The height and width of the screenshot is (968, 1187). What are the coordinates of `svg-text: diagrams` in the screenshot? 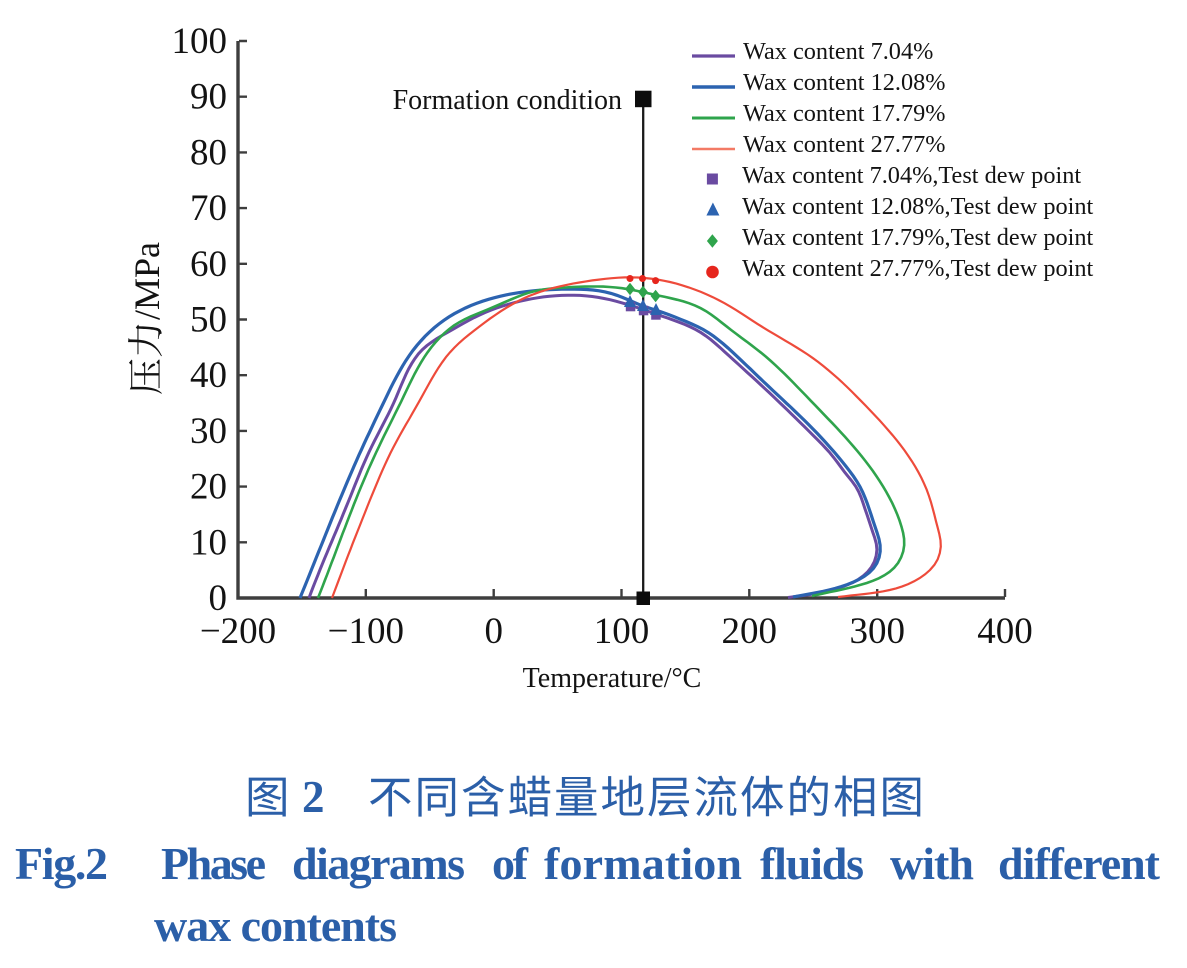 It's located at (378, 863).